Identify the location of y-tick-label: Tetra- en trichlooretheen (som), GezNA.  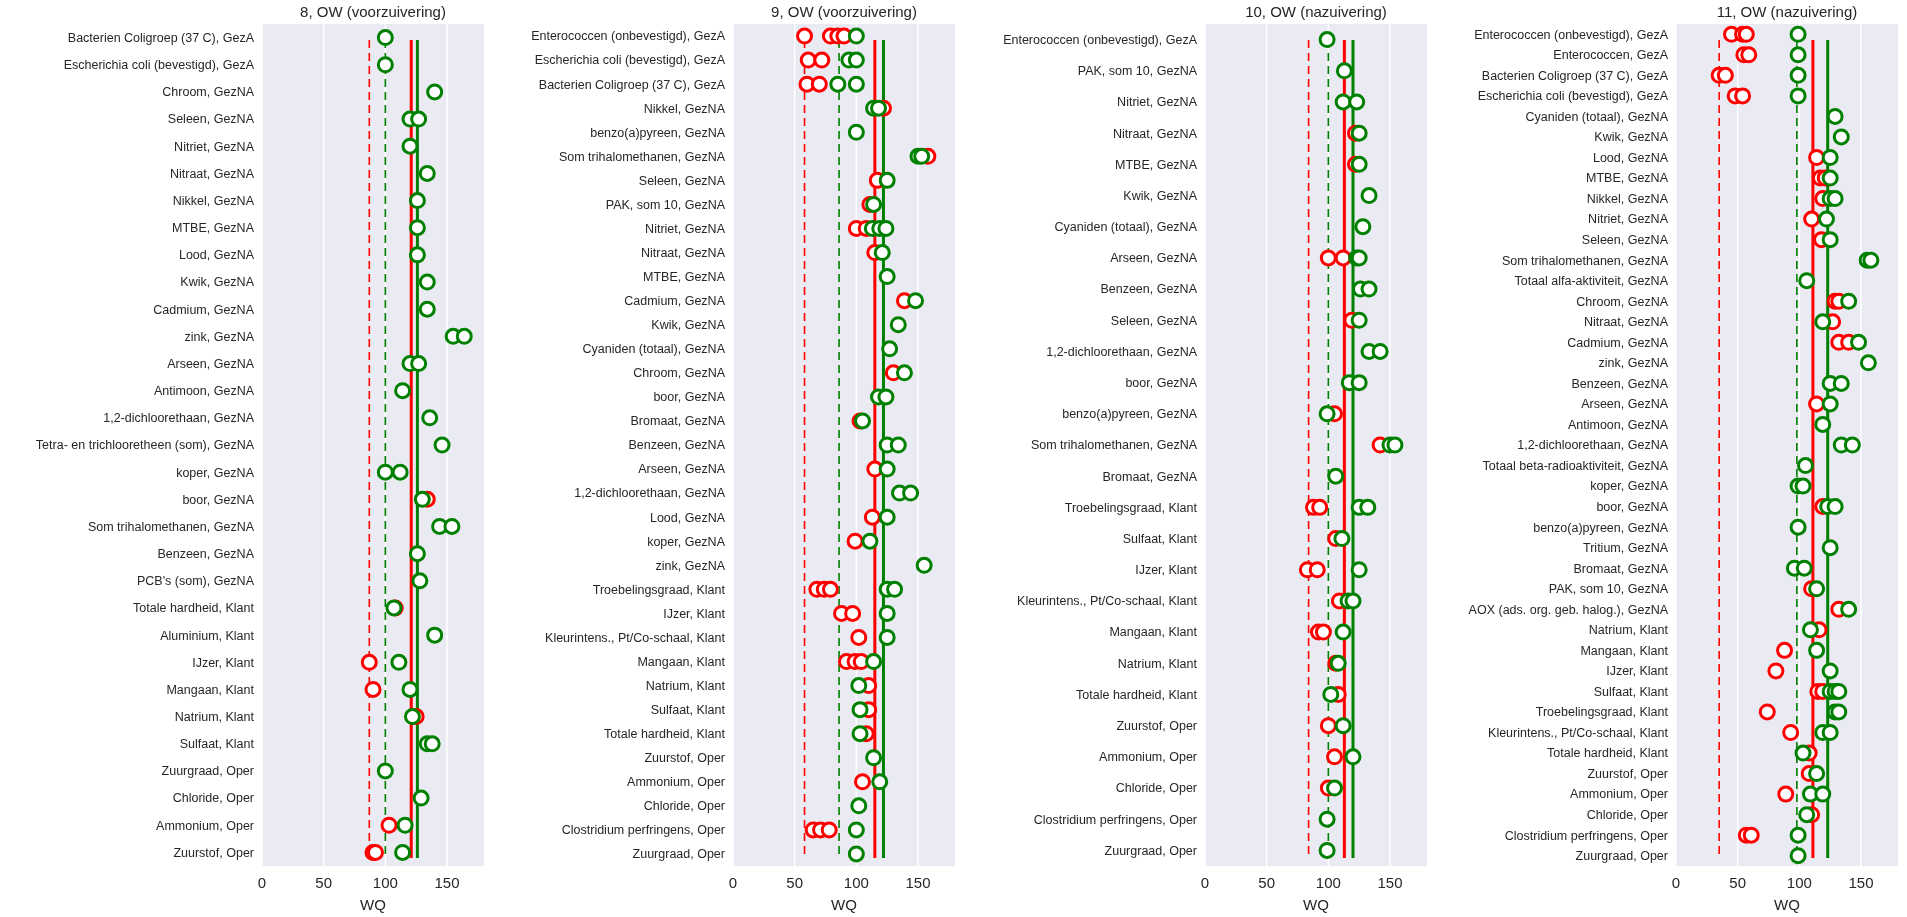
(145, 445).